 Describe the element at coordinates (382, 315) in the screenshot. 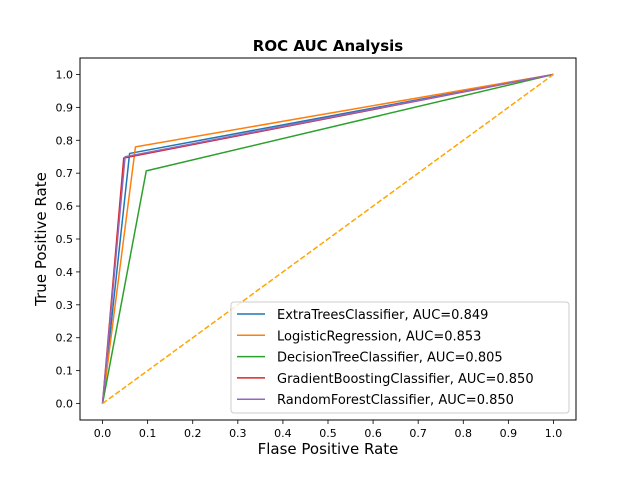

I see `legend-label: ExtraTreesClassifier, AUC=0.849` at that location.